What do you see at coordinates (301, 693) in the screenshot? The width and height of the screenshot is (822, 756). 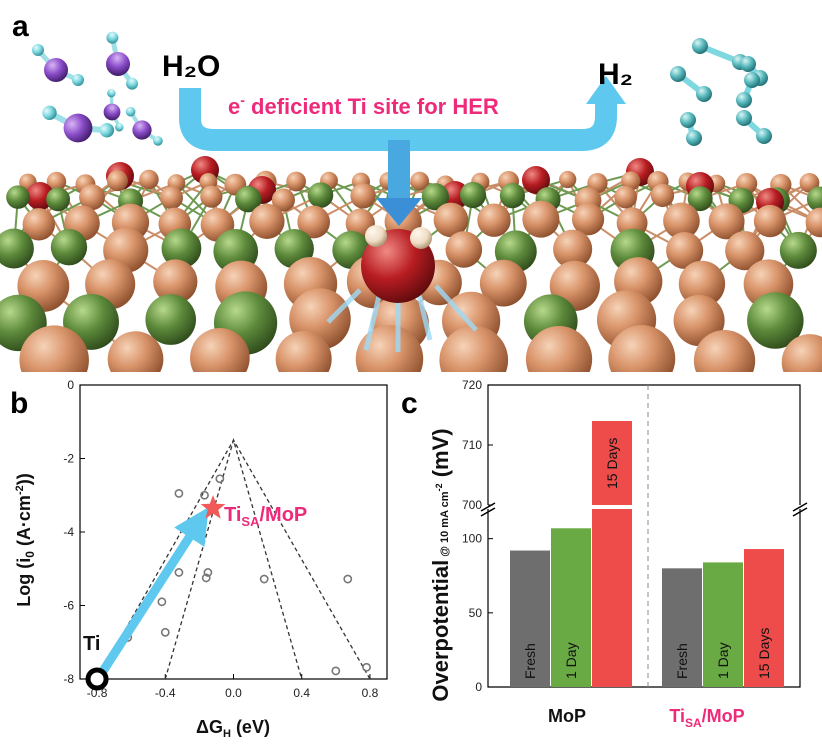 I see `x-tick-label: 0.4` at bounding box center [301, 693].